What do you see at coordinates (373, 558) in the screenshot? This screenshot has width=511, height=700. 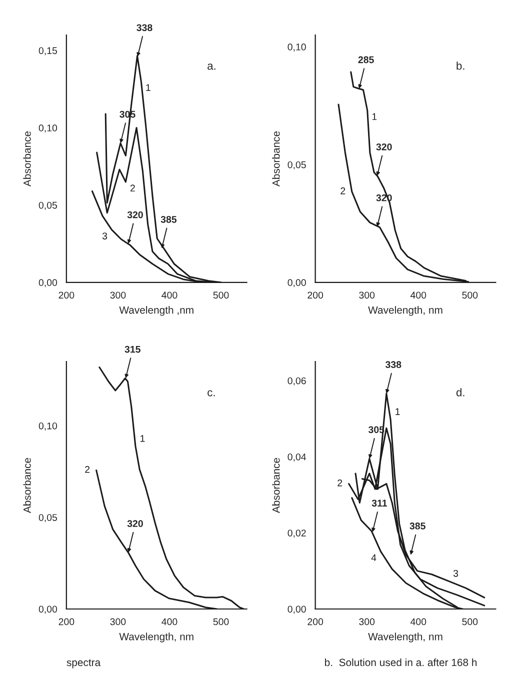 I see `series-label: 4` at bounding box center [373, 558].